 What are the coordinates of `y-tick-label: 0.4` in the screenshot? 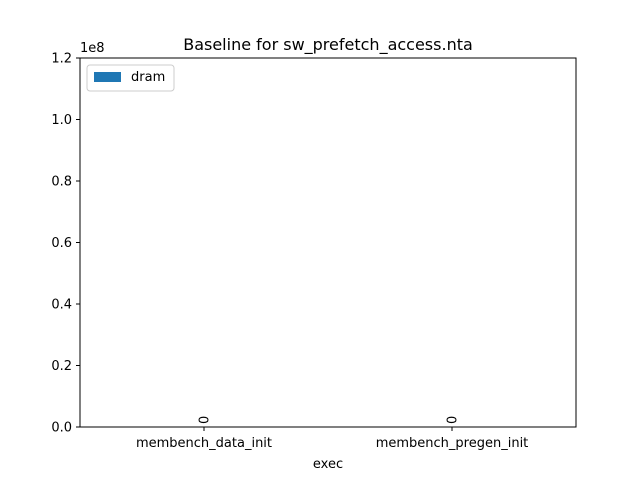 It's located at (61, 305).